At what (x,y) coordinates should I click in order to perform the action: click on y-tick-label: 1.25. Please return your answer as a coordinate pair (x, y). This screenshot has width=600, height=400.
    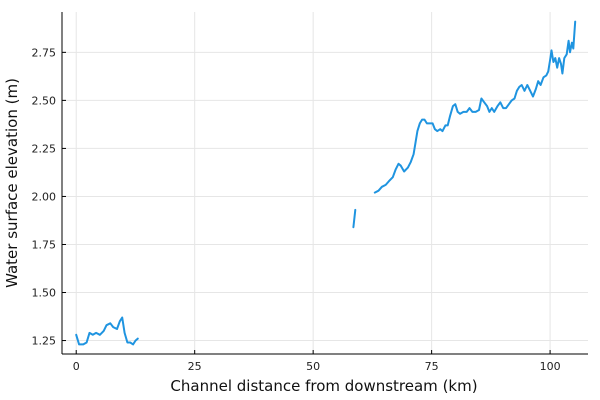
    Looking at the image, I should click on (44, 341).